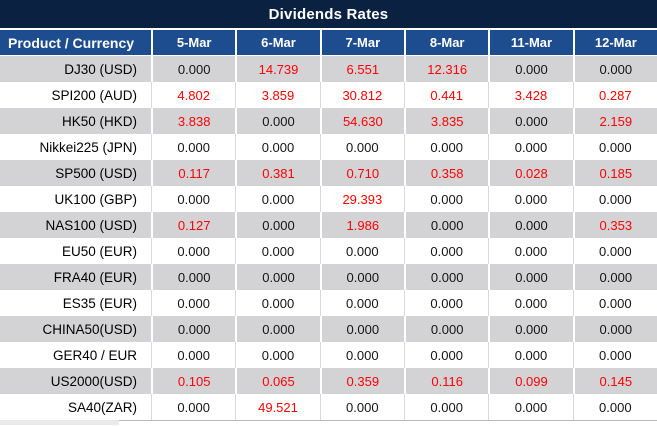 This screenshot has height=426, width=657. I want to click on value-cell: 0.353, so click(614, 225).